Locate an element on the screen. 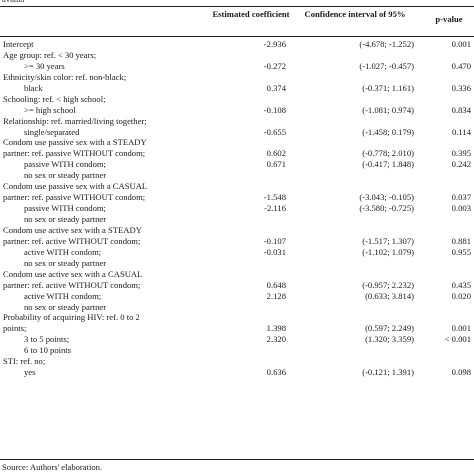 The image size is (474, 474). table-row: Condom use active sex with a CASUAL is located at coordinates (237, 274).